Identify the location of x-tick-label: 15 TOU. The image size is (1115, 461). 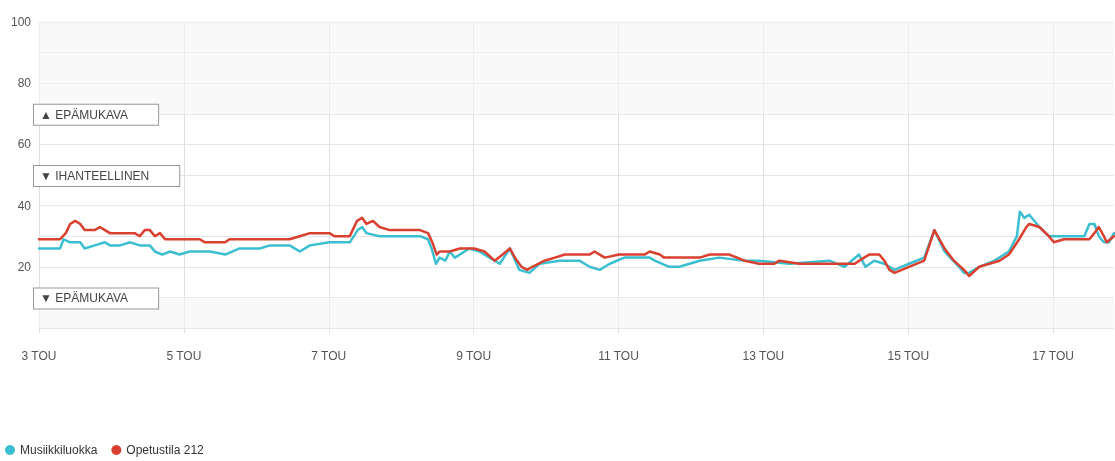
(908, 356).